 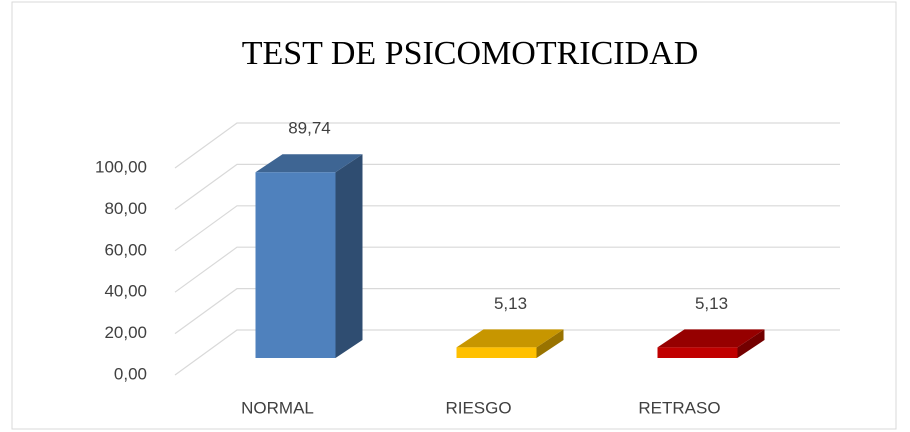 What do you see at coordinates (309, 128) in the screenshot?
I see `data-label: 89,74` at bounding box center [309, 128].